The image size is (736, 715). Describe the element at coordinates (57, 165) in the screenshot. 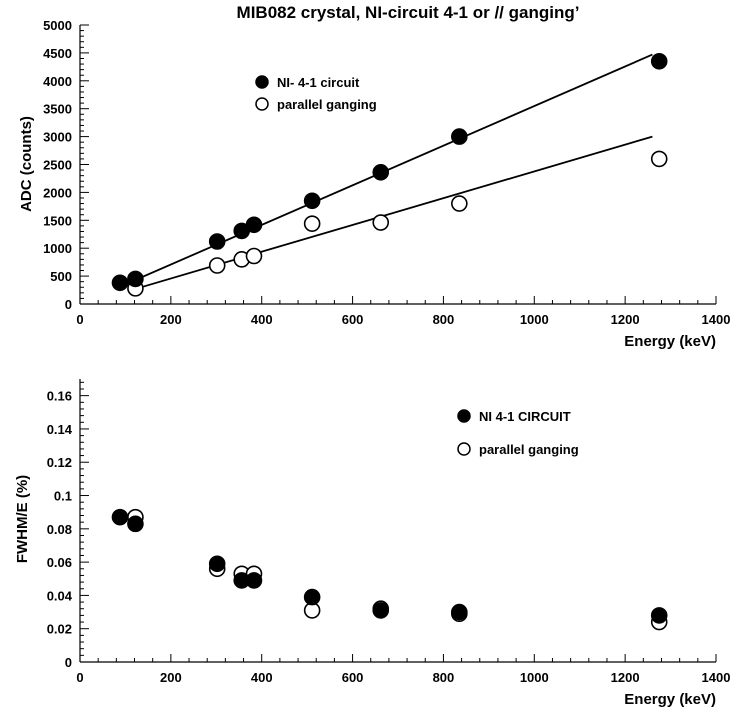

I see `y-tick-label: 2500` at that location.